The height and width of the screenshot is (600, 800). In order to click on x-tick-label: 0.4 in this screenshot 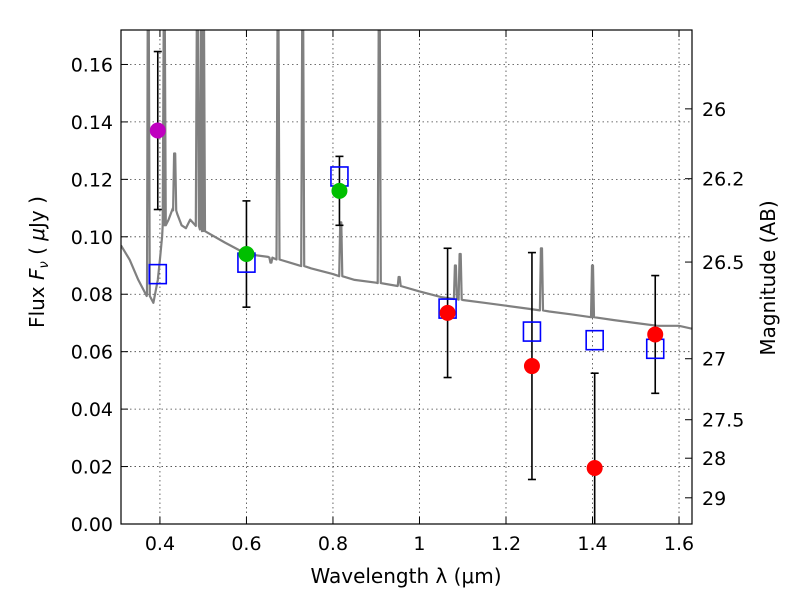, I will do `click(160, 544)`.